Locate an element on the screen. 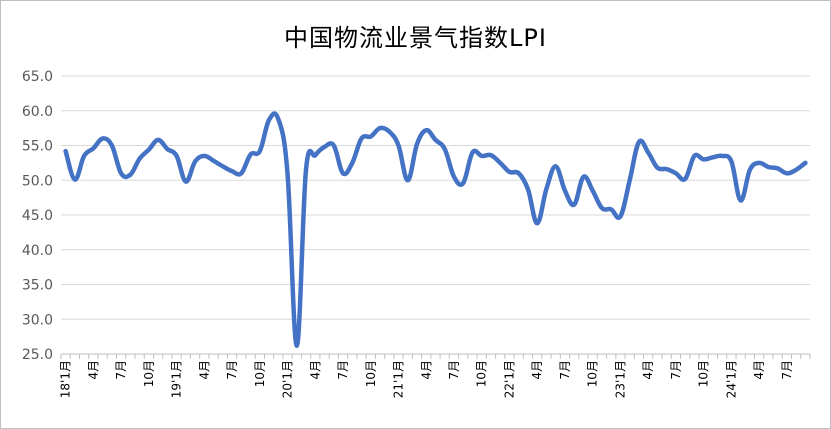  chart-title: 中国物流业景气指数LPI is located at coordinates (415, 38).